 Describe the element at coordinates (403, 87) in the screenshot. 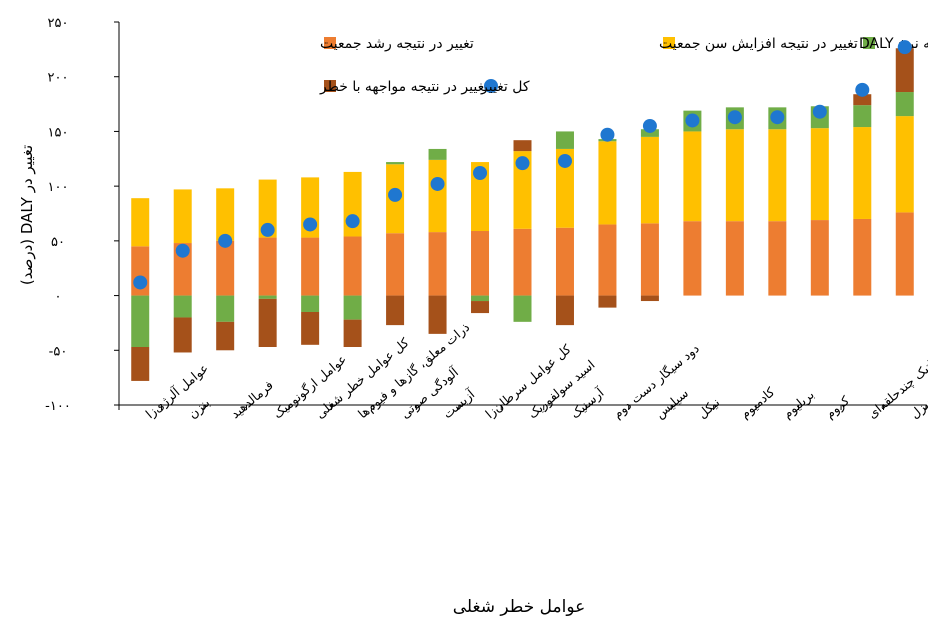

I see `legend-label-risk-exposure: تغییر در نتیجه مواجهه با خطر` at that location.